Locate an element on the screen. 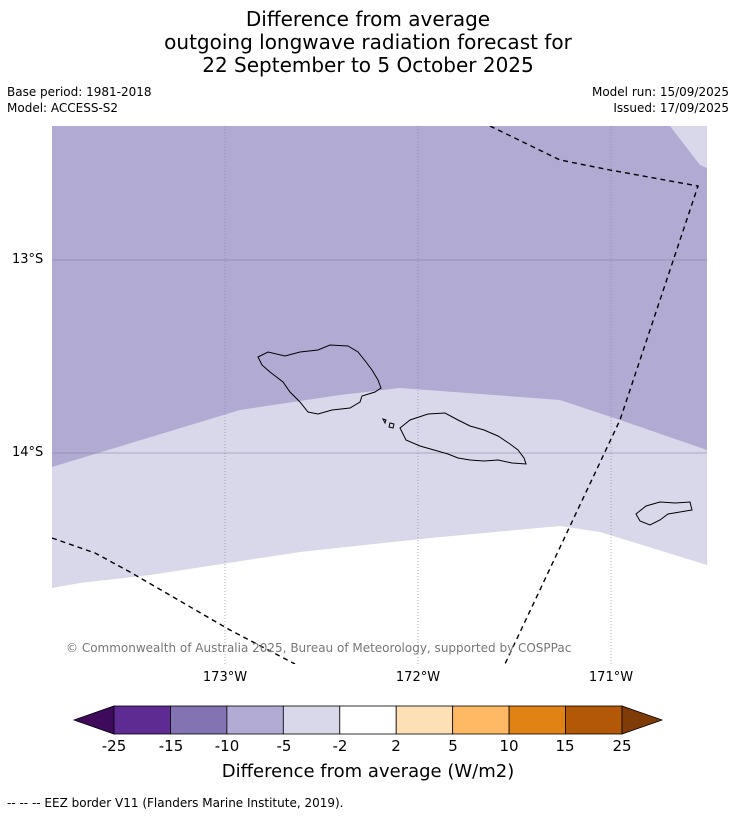  colorbar-tick: -10 is located at coordinates (227, 746).